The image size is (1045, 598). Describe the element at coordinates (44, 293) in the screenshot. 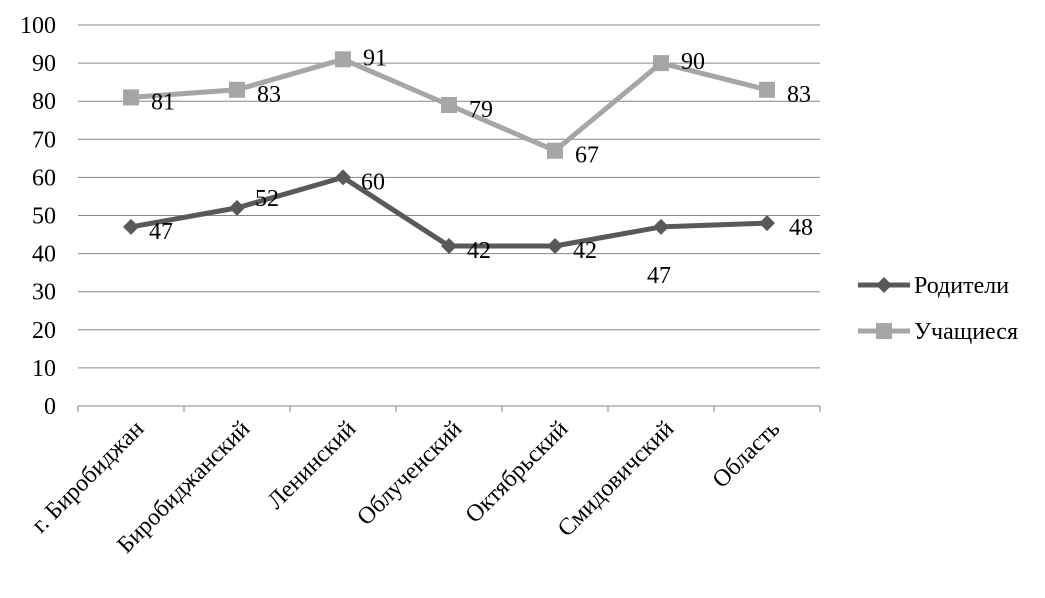

I see `y-tick-label: 30` at that location.